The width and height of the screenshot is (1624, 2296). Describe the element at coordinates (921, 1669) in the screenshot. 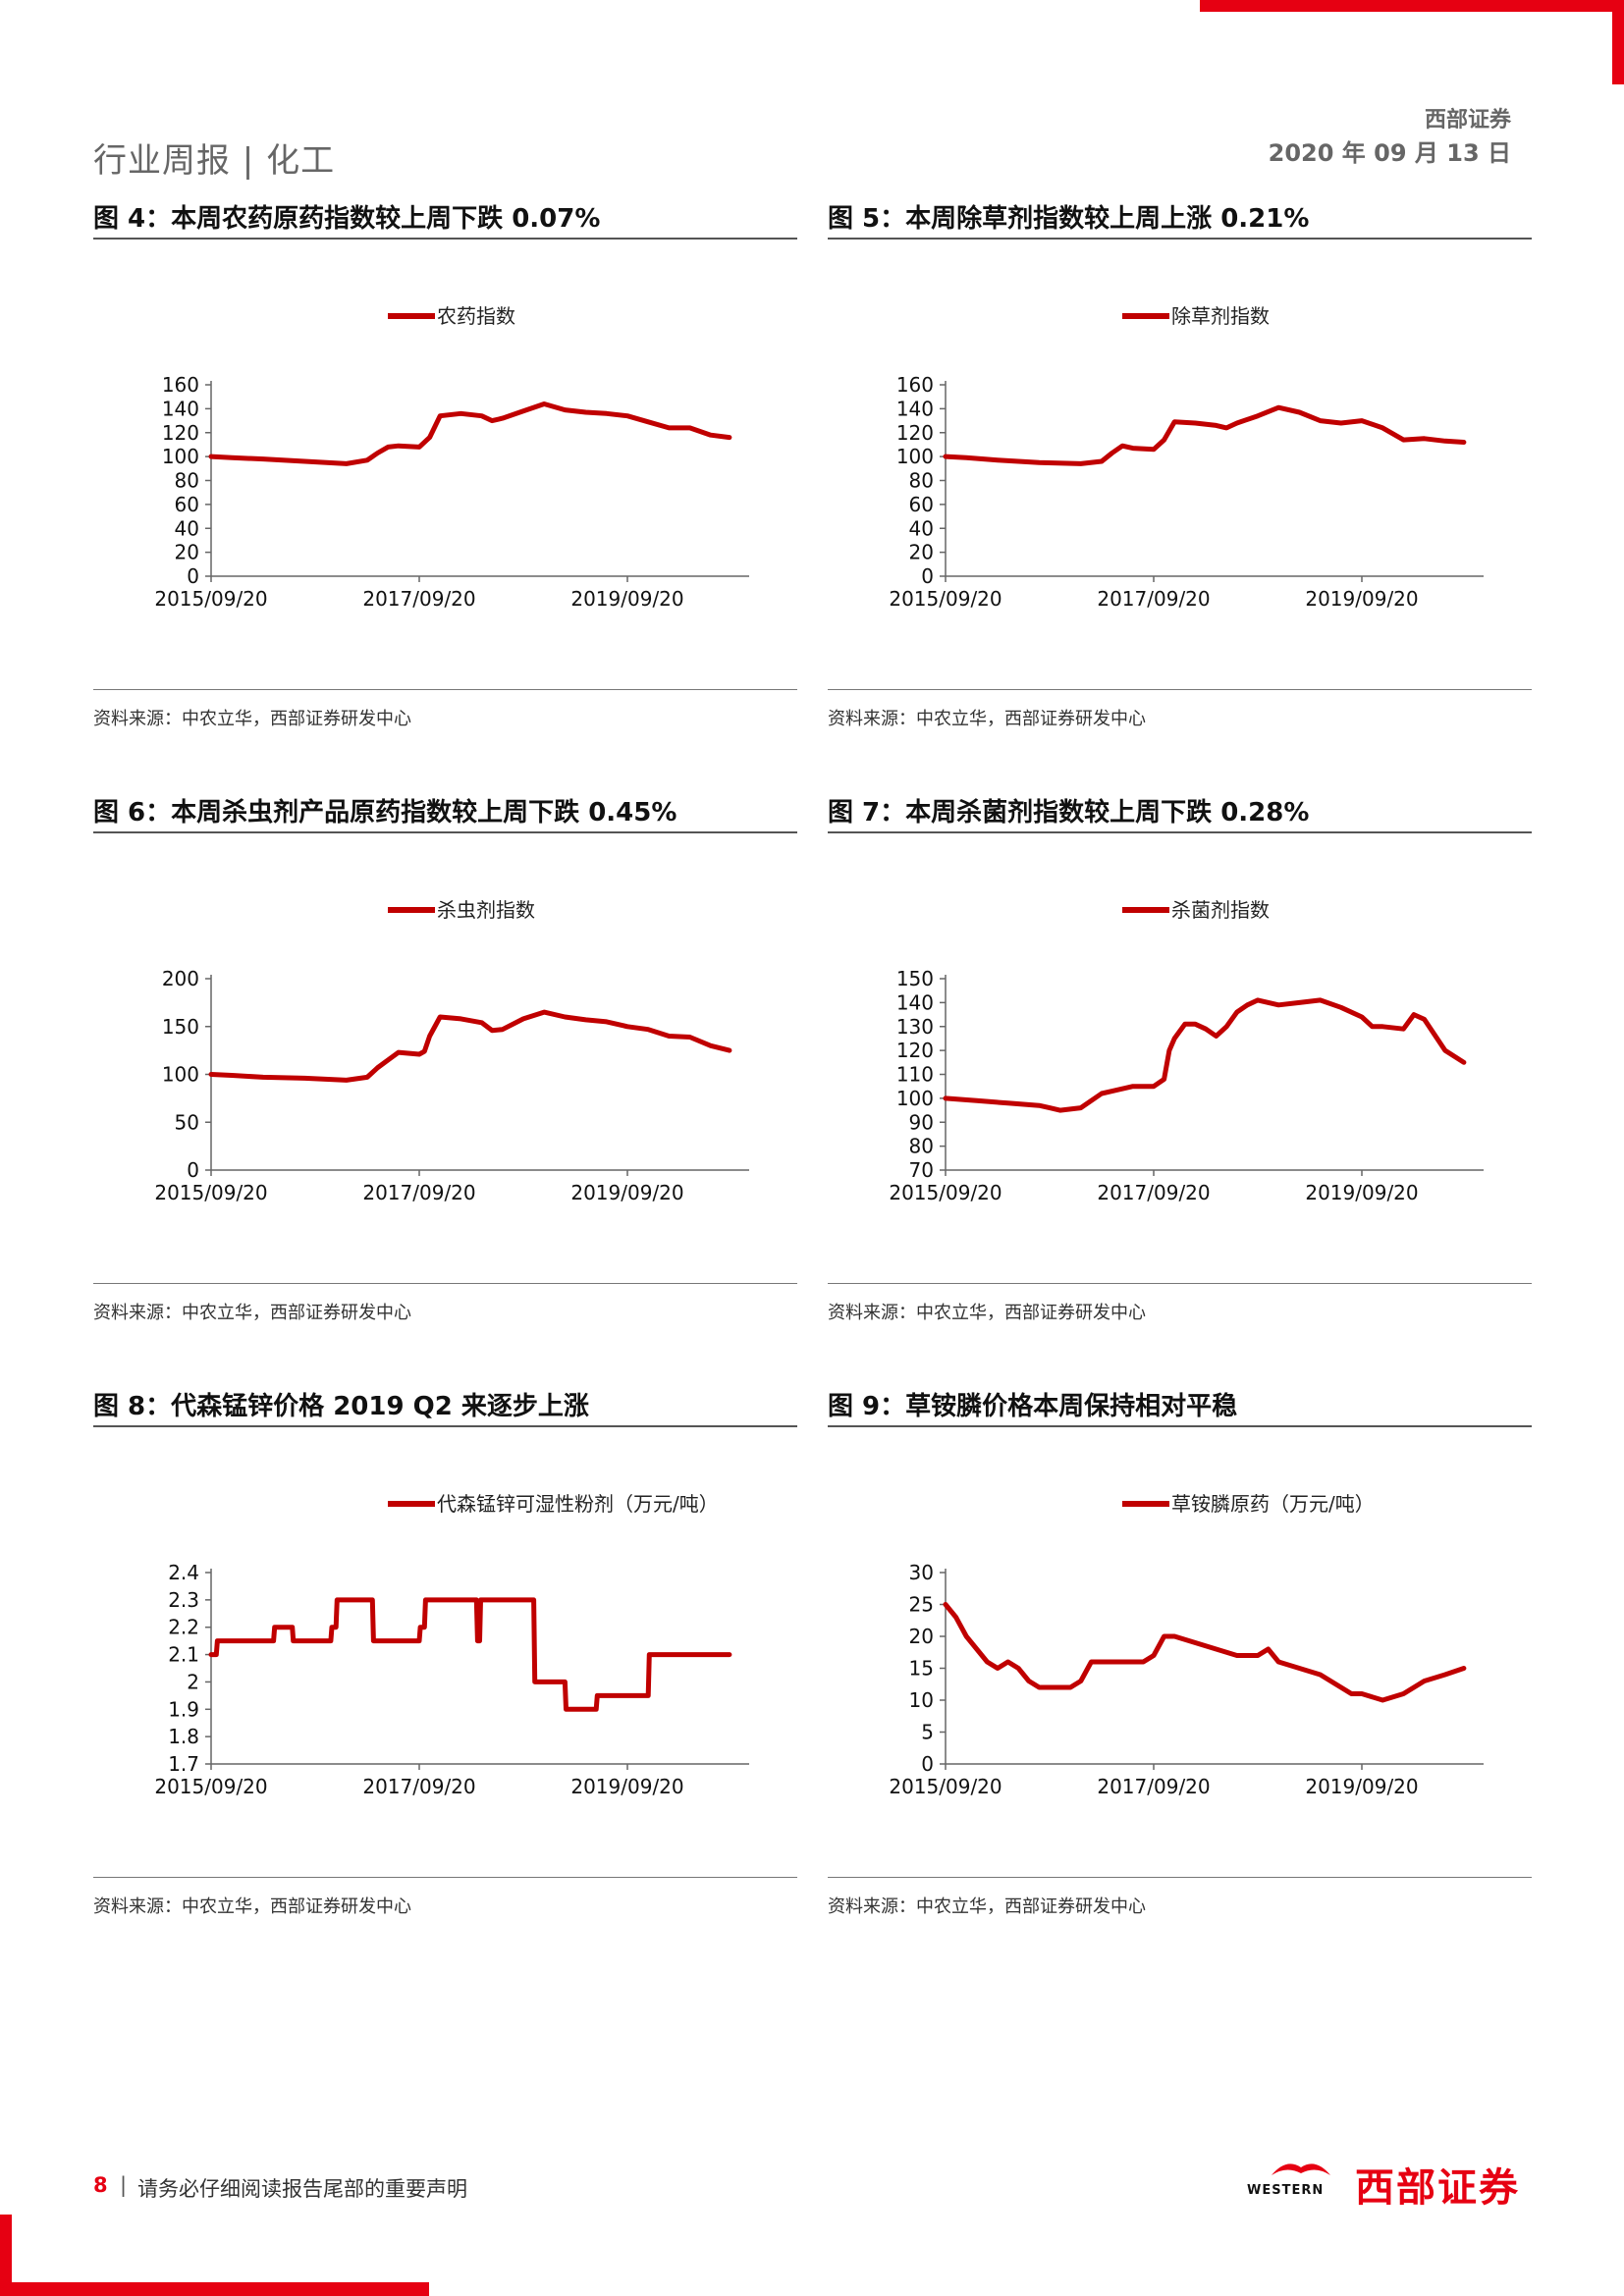

I see `y-tick-label: 15` at that location.